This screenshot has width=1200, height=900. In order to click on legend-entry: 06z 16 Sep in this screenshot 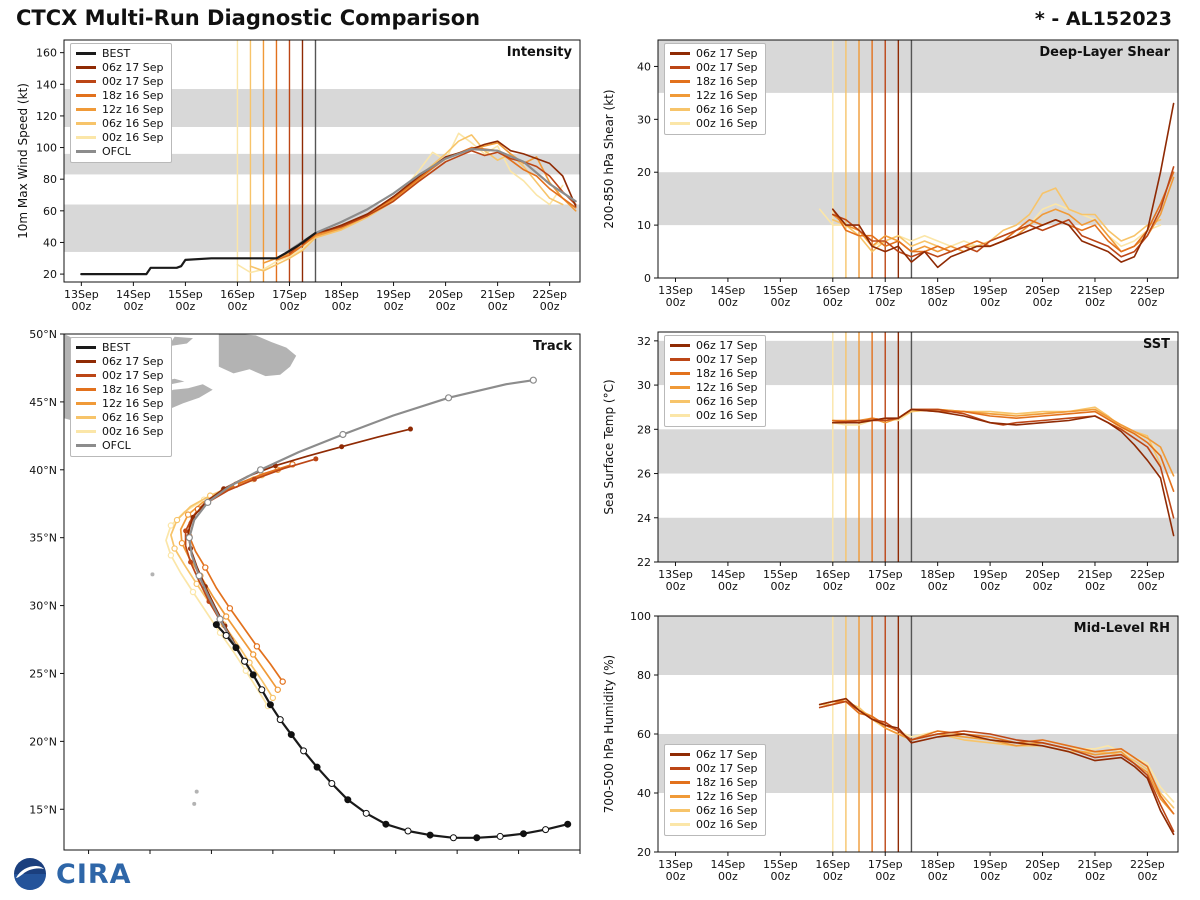, I will do `click(714, 401)`.